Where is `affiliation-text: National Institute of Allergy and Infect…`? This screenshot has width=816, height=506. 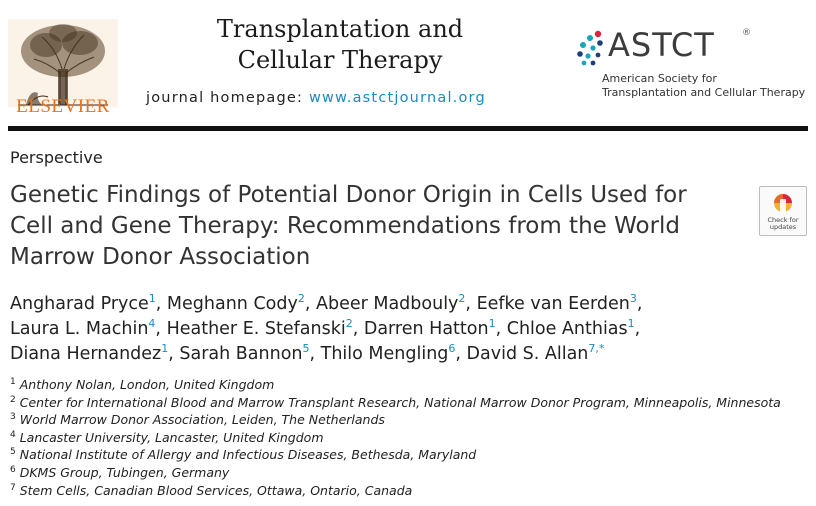
affiliation-text: National Institute of Allergy and Infect… is located at coordinates (248, 455).